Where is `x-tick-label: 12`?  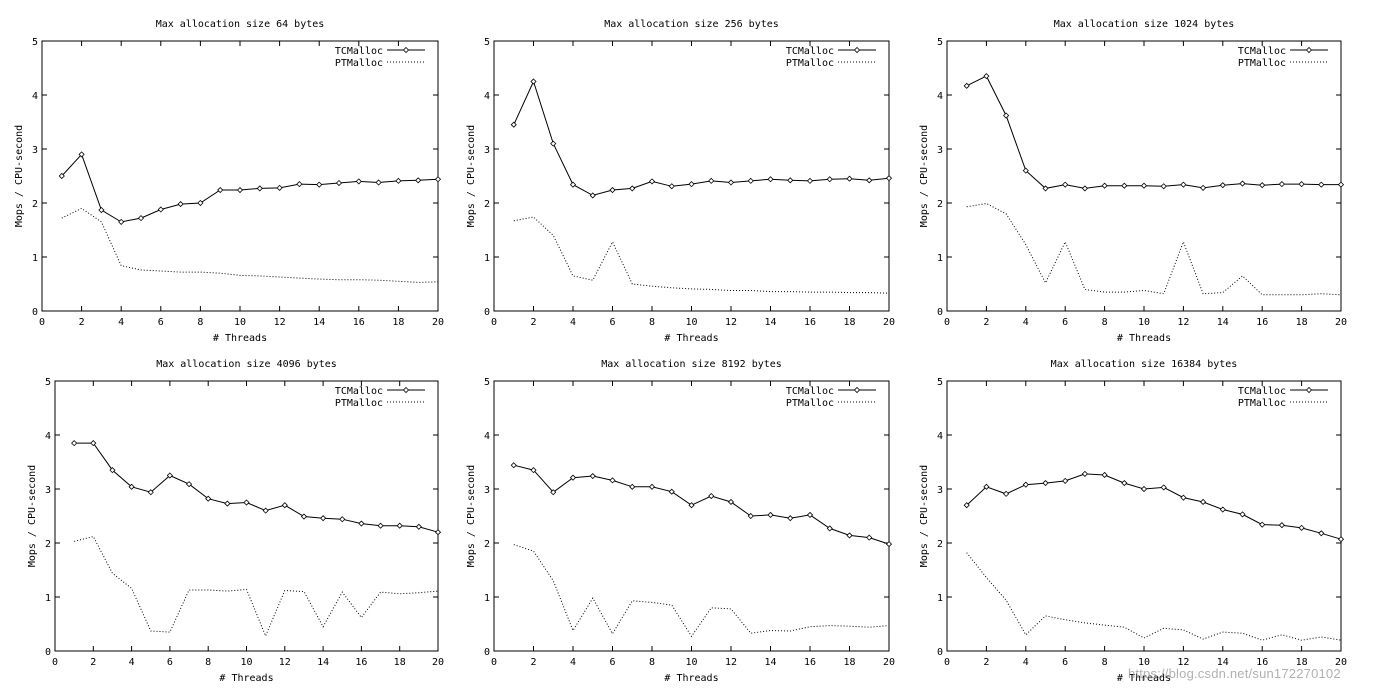 x-tick-label: 12 is located at coordinates (280, 322).